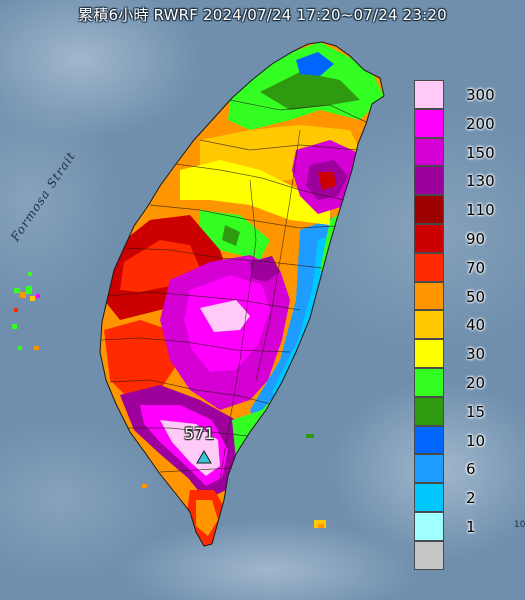  What do you see at coordinates (476, 440) in the screenshot?
I see `legend-label: 10` at bounding box center [476, 440].